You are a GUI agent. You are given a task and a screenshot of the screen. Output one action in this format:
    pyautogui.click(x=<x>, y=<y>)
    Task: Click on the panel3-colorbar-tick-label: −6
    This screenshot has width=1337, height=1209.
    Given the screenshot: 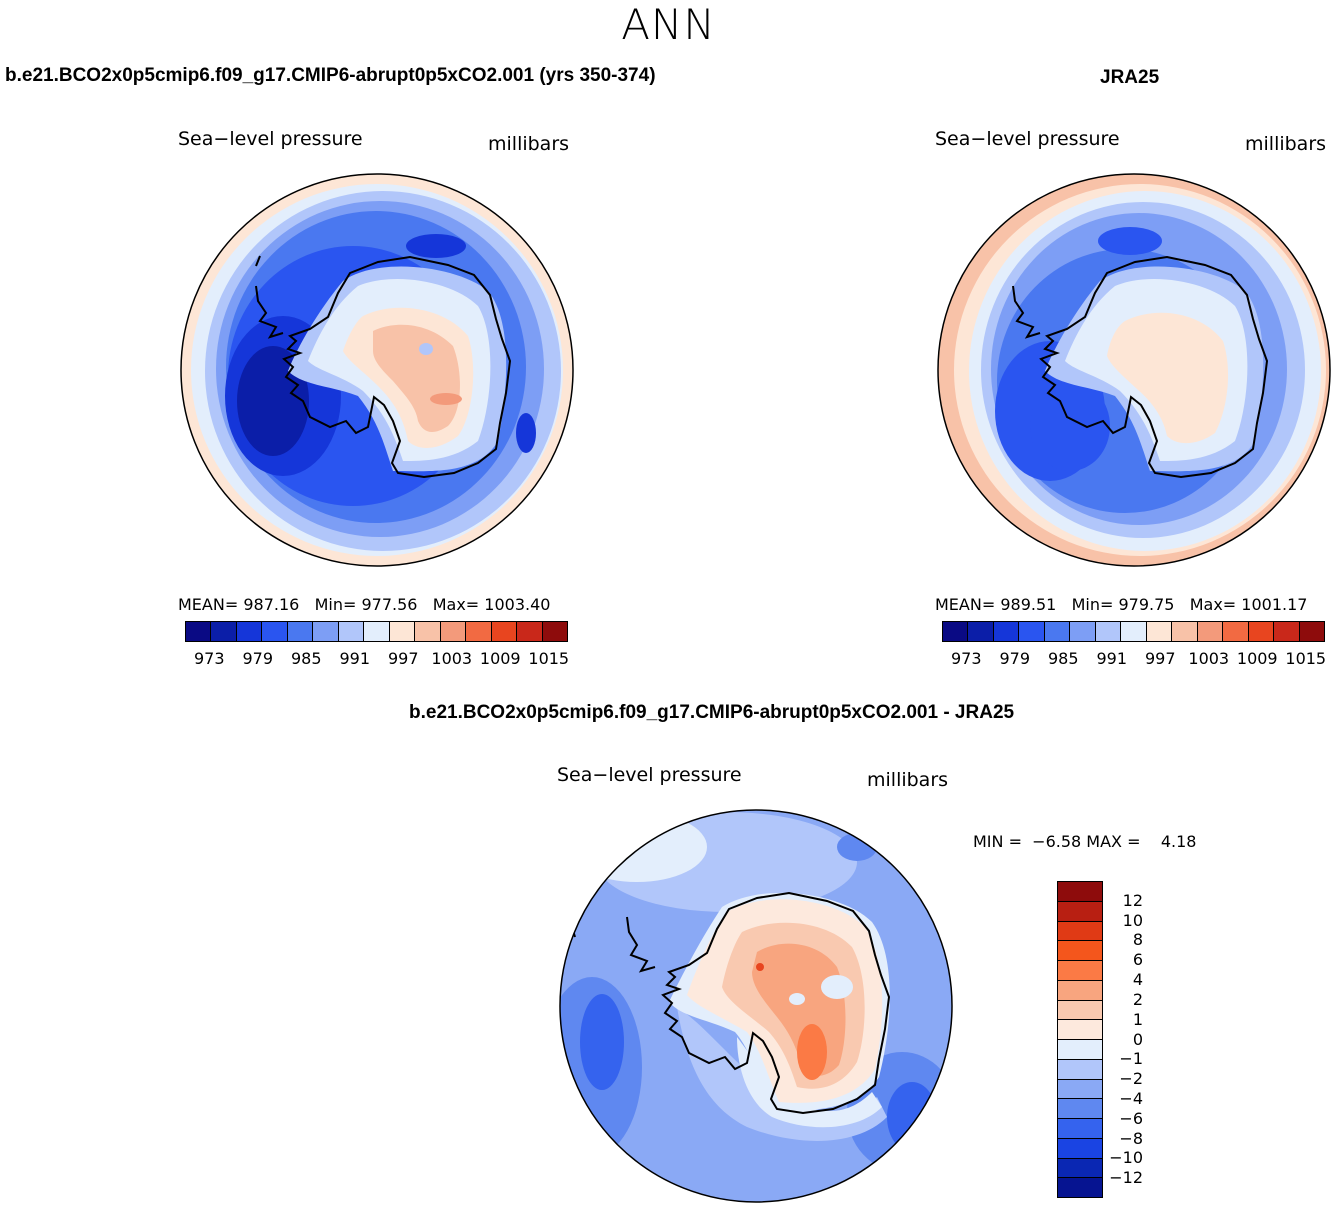 What is the action you would take?
    pyautogui.click(x=1131, y=1118)
    